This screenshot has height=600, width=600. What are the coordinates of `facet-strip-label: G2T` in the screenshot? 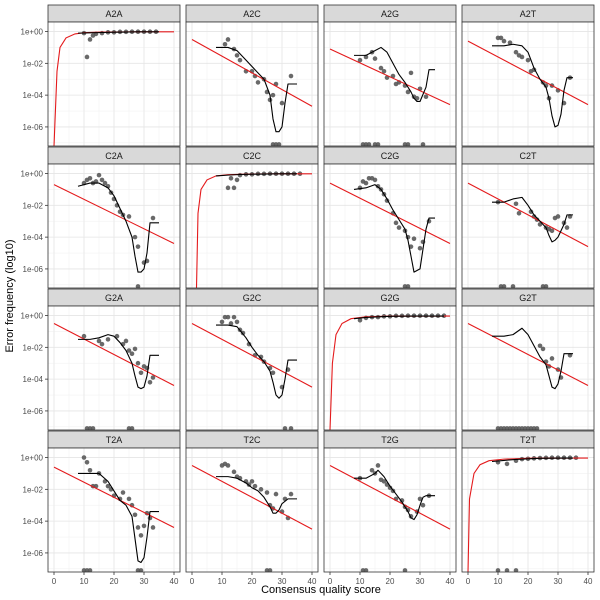 It's located at (528, 298).